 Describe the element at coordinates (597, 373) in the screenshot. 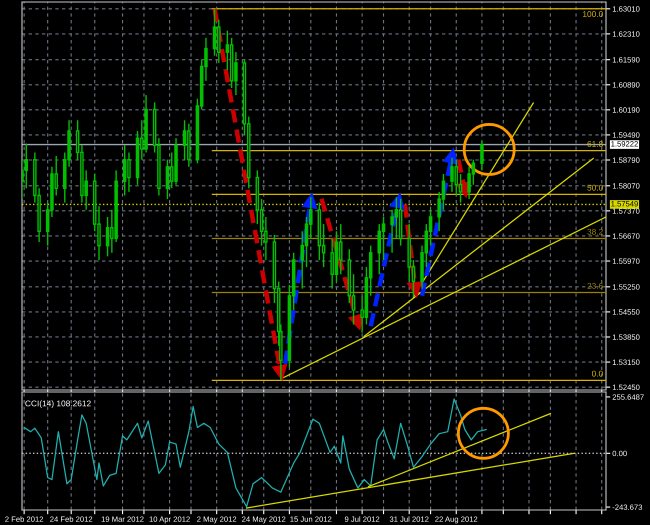

I see `series-label: 0.0` at that location.